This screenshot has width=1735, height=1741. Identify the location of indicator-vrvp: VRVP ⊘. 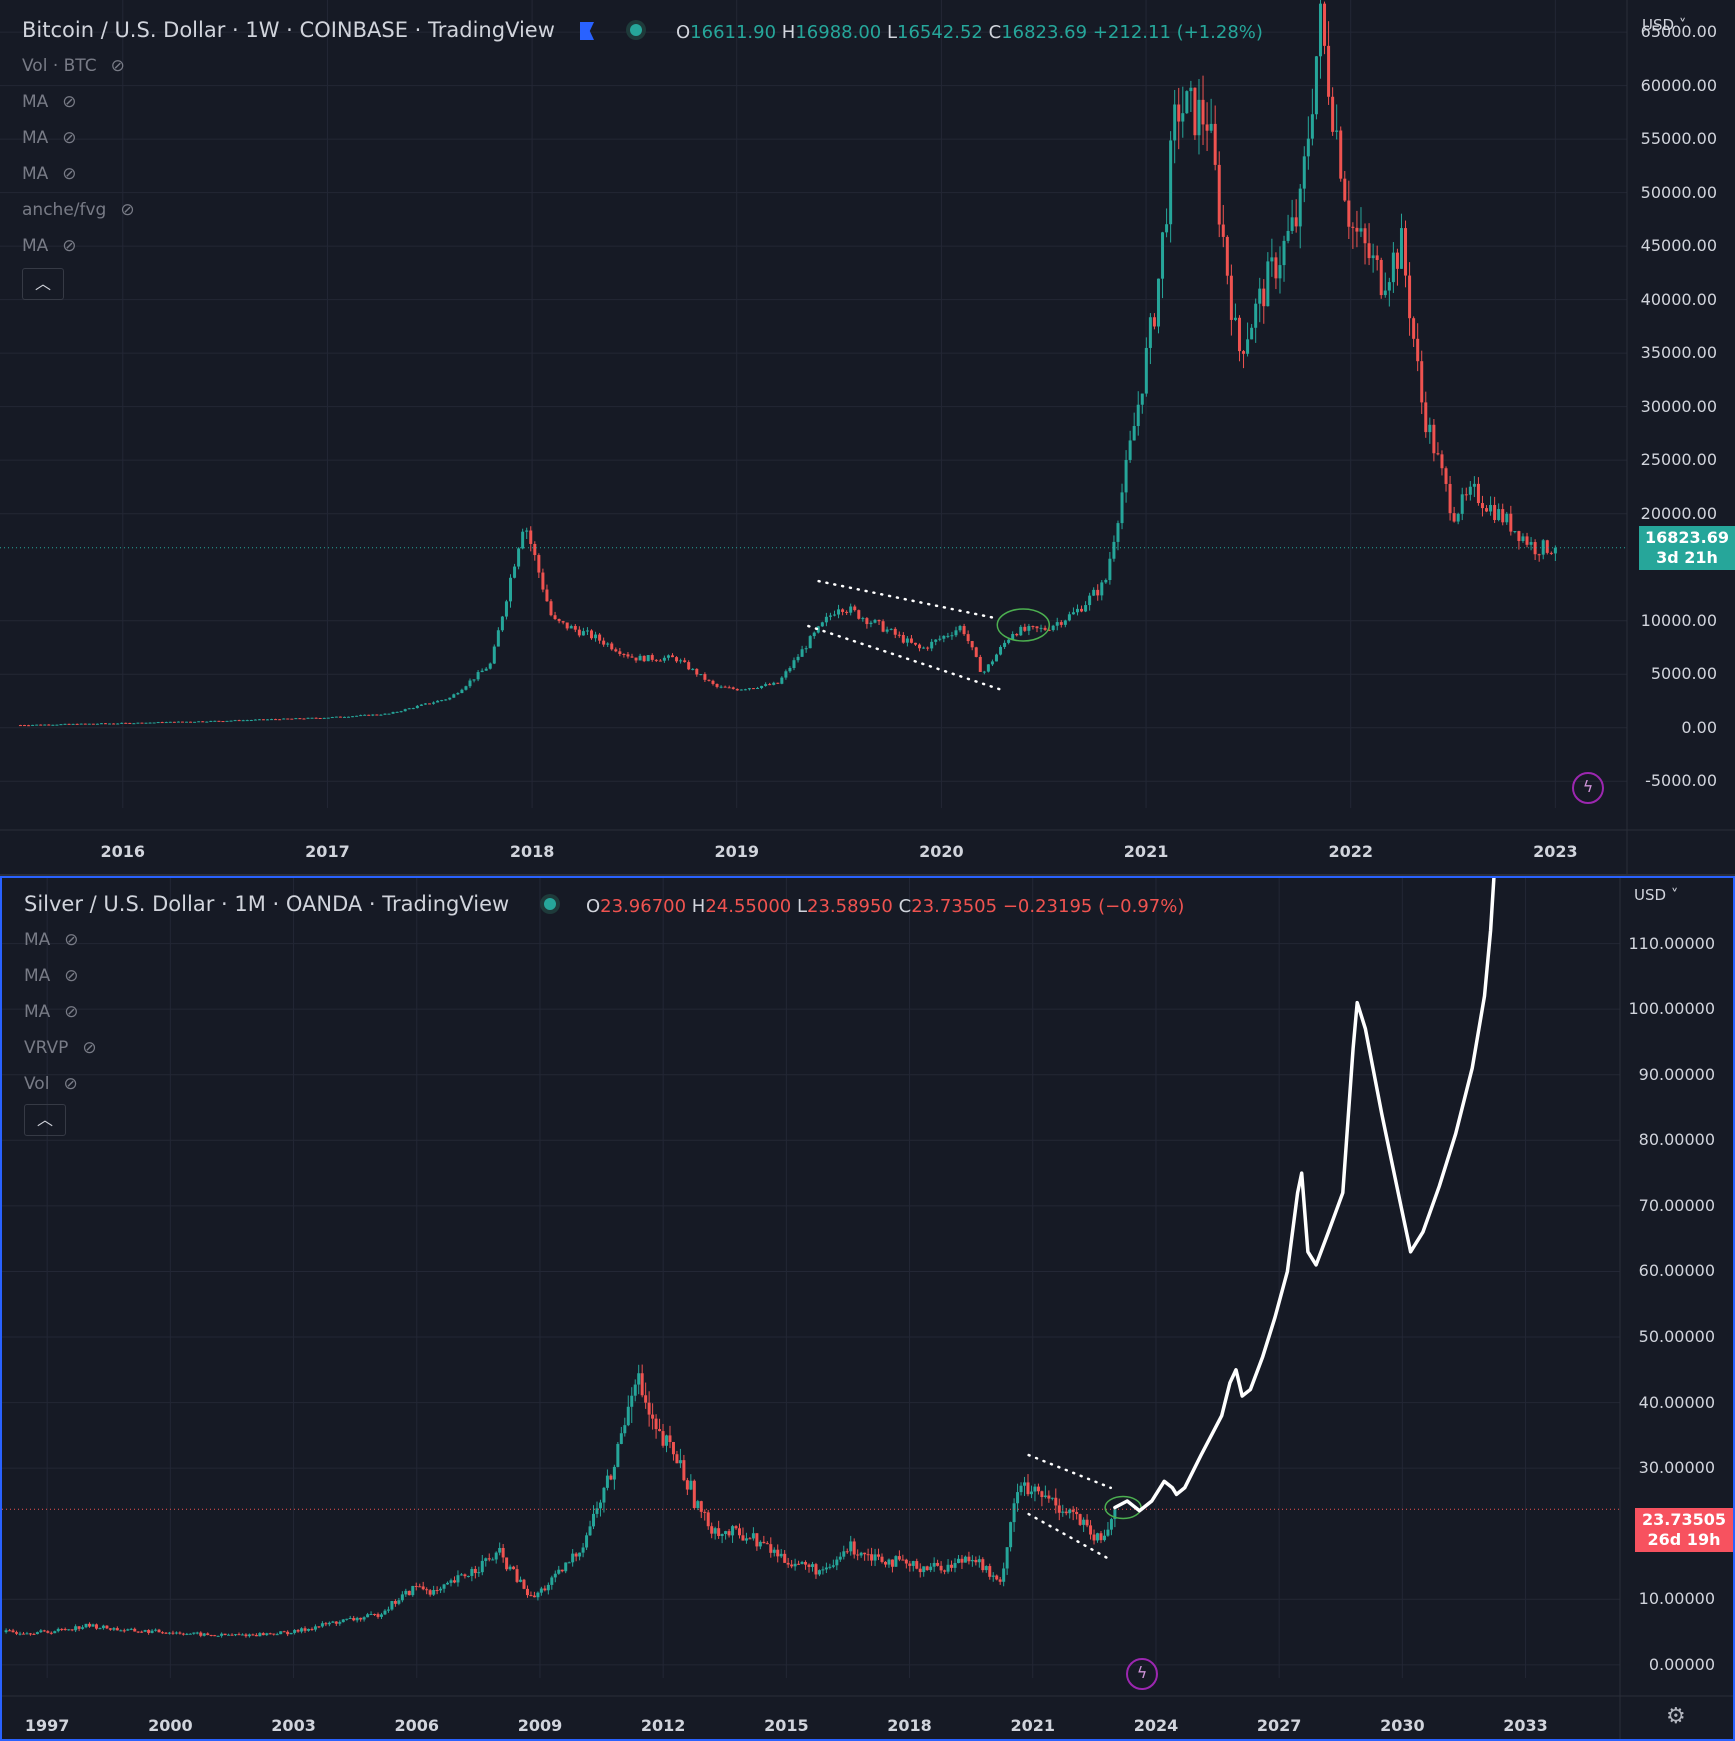
(60, 1048).